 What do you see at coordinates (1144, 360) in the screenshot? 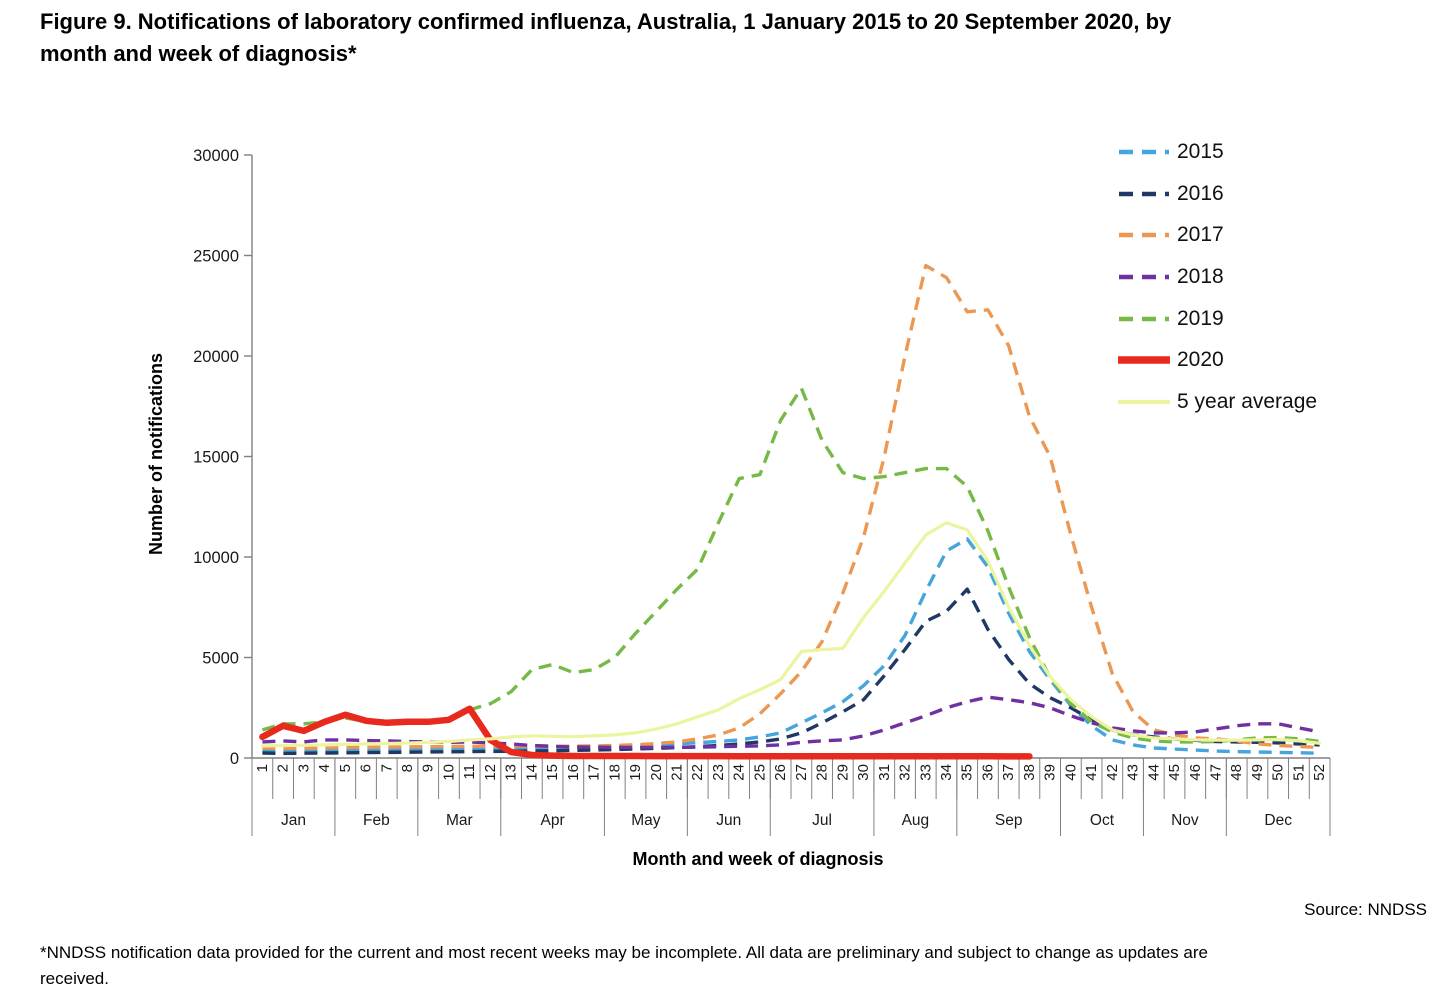
I see `legend-line-2020` at bounding box center [1144, 360].